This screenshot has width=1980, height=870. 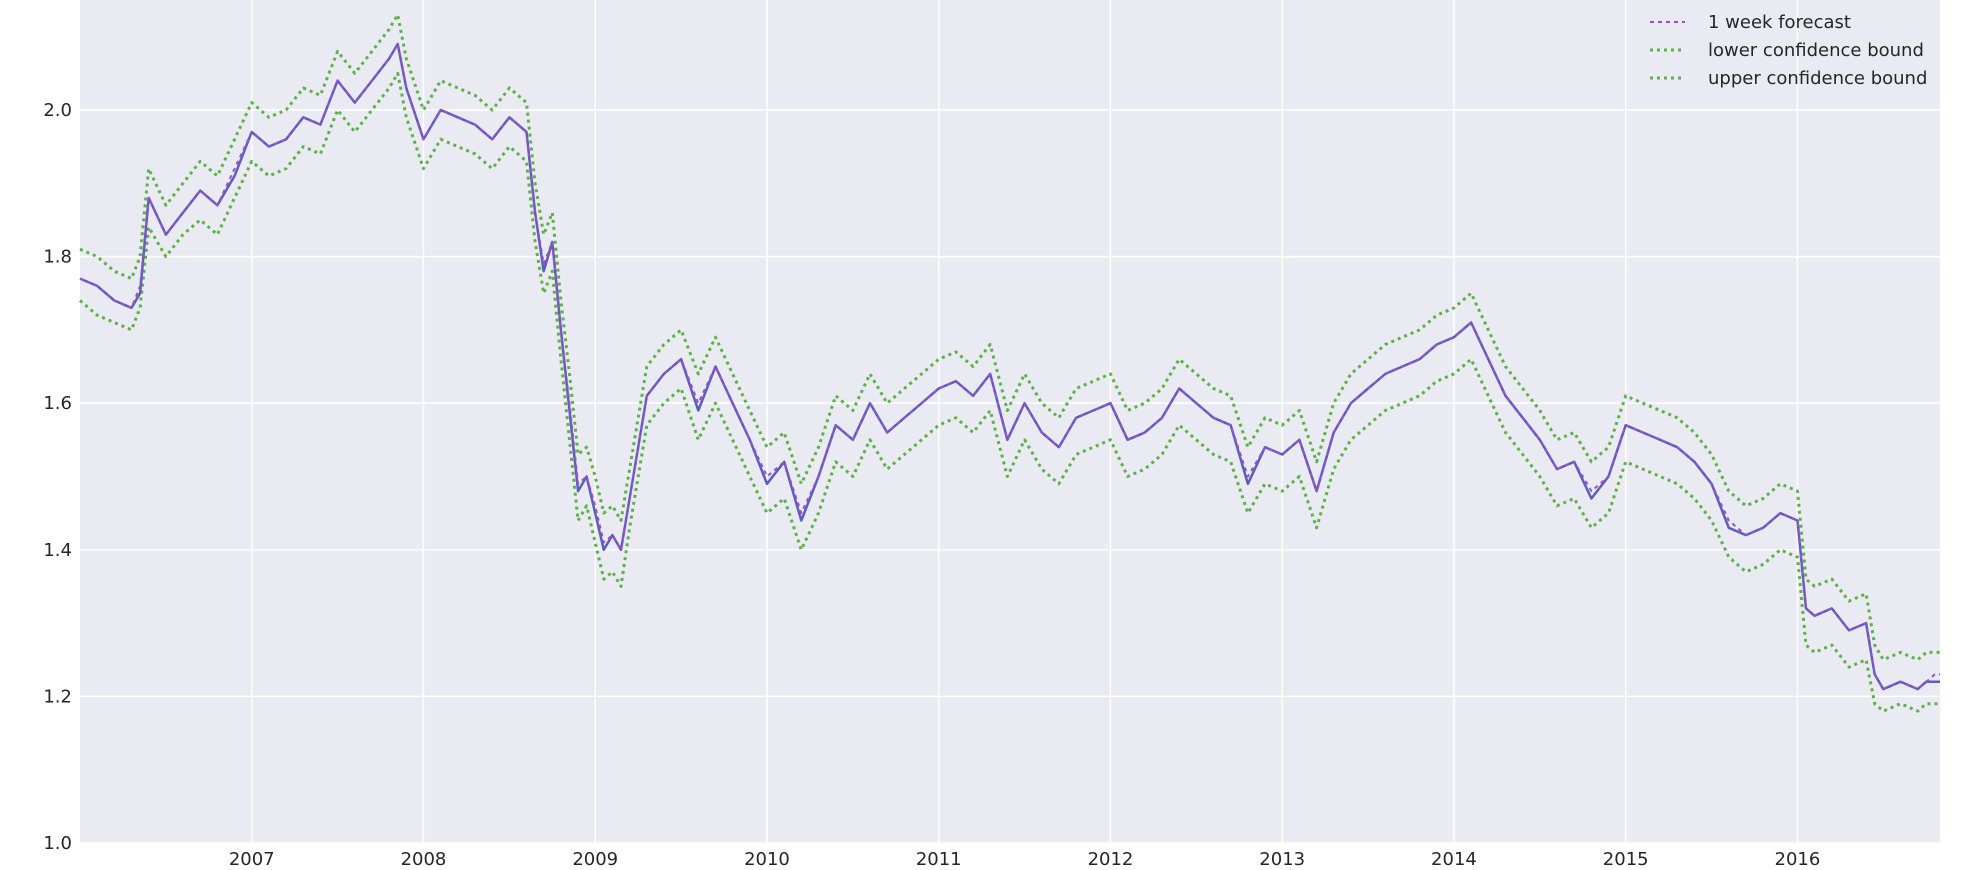 I want to click on x-axis-ticks: 2007 2008 2009 2010 2011 2012 2013 2014 2015 2016, so click(x=1025, y=859).